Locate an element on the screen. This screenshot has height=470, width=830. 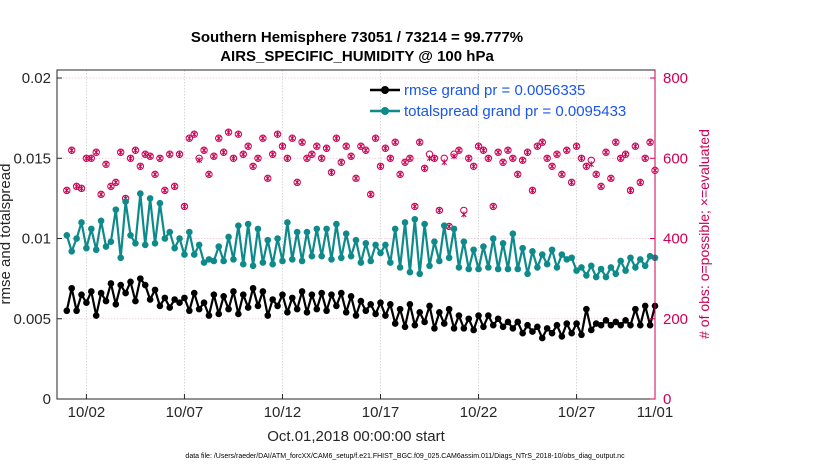
y-axis-left: 0 0.005 0.01 0.015 0.02 is located at coordinates (37, 239).